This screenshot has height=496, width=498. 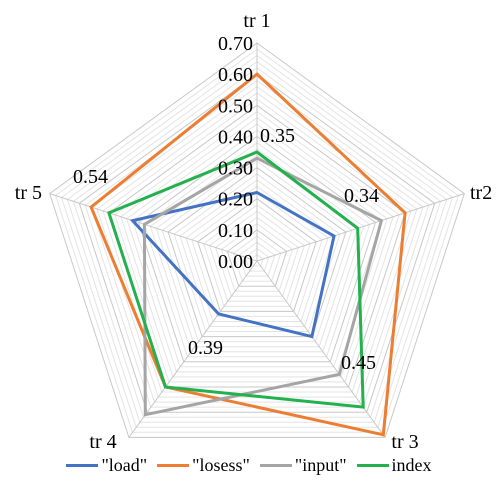 I want to click on legend: "load" "losess" "input" index, so click(x=249, y=465).